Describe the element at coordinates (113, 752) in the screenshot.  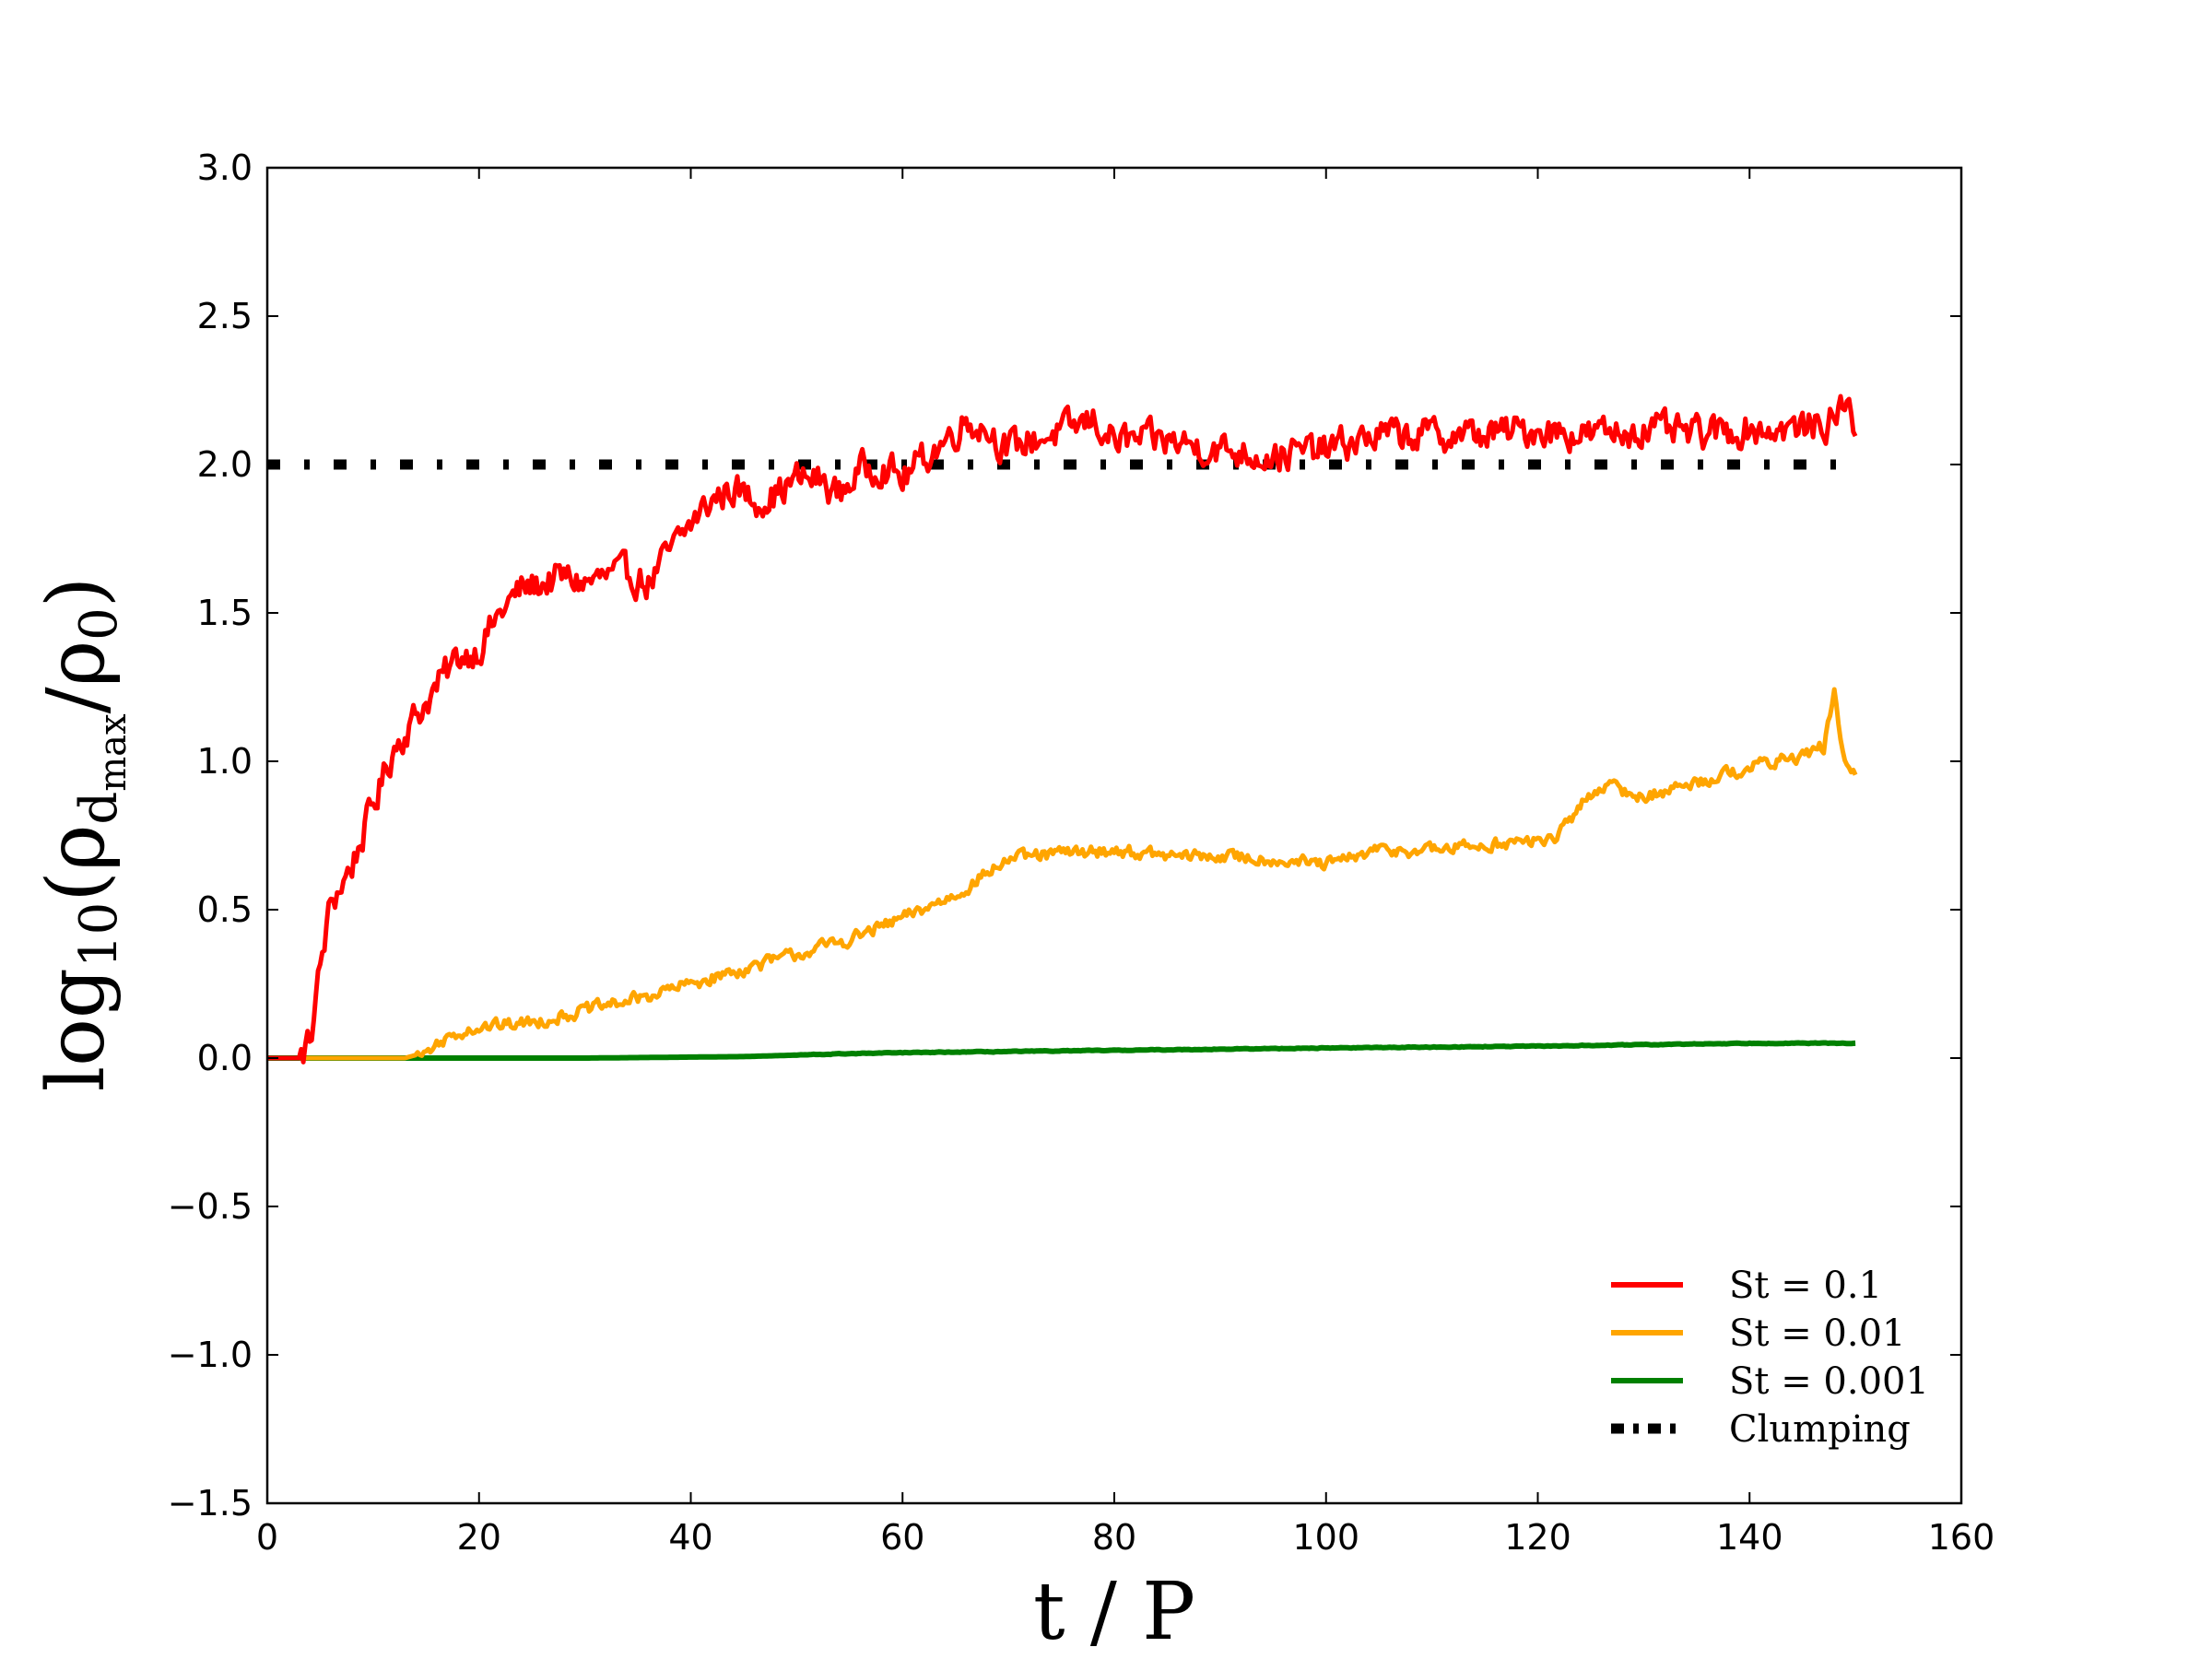
I see `ylabel-sub-max: max` at that location.